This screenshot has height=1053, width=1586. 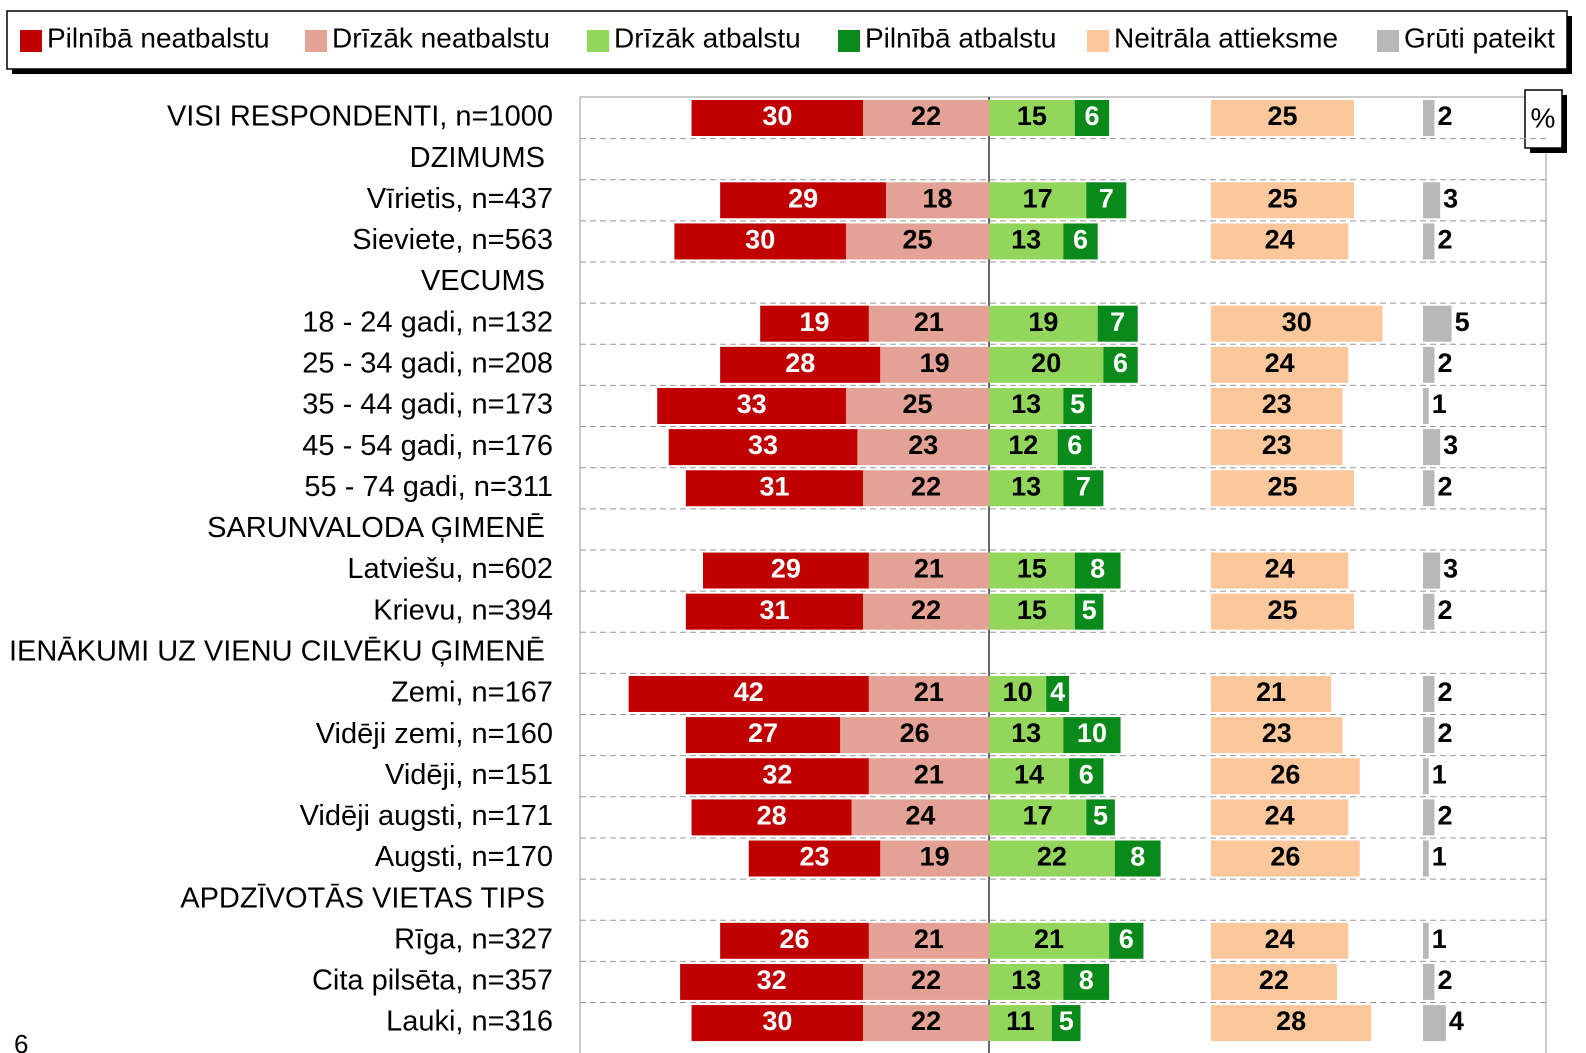 I want to click on category-label: 55 - 74 gadi, n=311, so click(x=428, y=487).